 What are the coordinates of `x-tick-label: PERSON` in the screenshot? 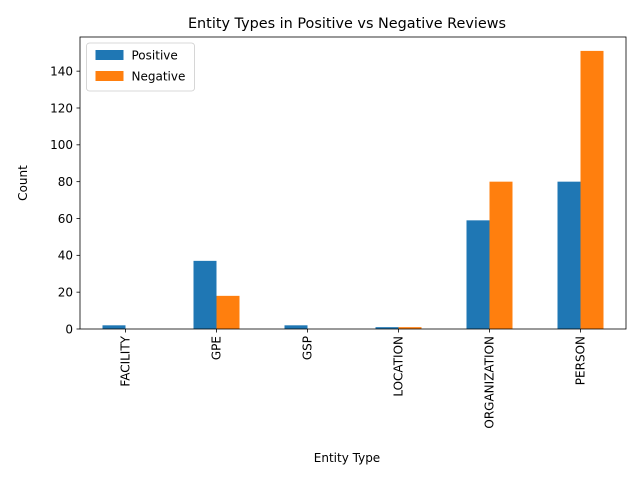 It's located at (581, 360).